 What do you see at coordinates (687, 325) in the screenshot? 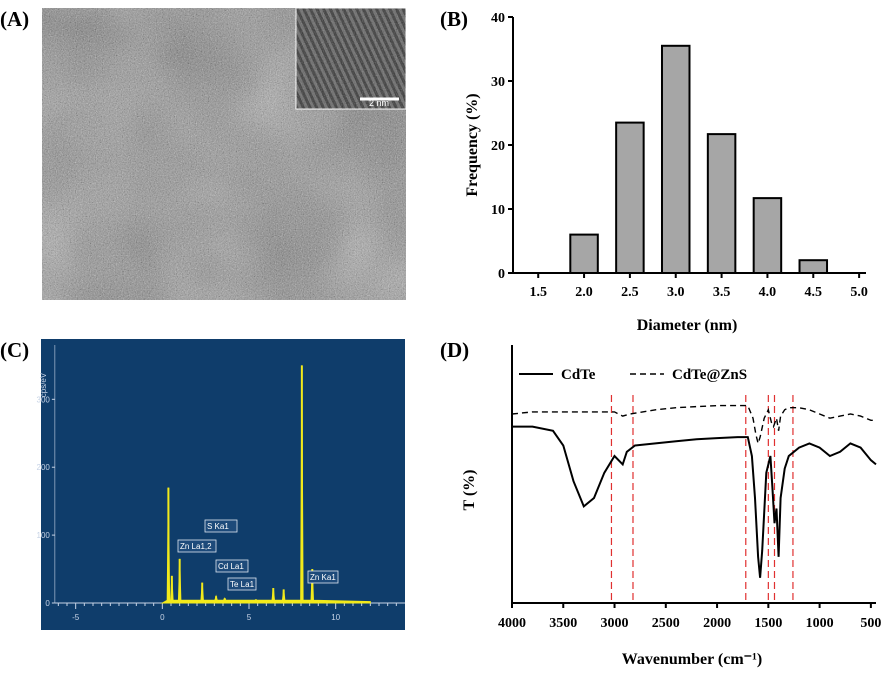
I see `chart-b-xlabel: Diameter (nm)` at bounding box center [687, 325].